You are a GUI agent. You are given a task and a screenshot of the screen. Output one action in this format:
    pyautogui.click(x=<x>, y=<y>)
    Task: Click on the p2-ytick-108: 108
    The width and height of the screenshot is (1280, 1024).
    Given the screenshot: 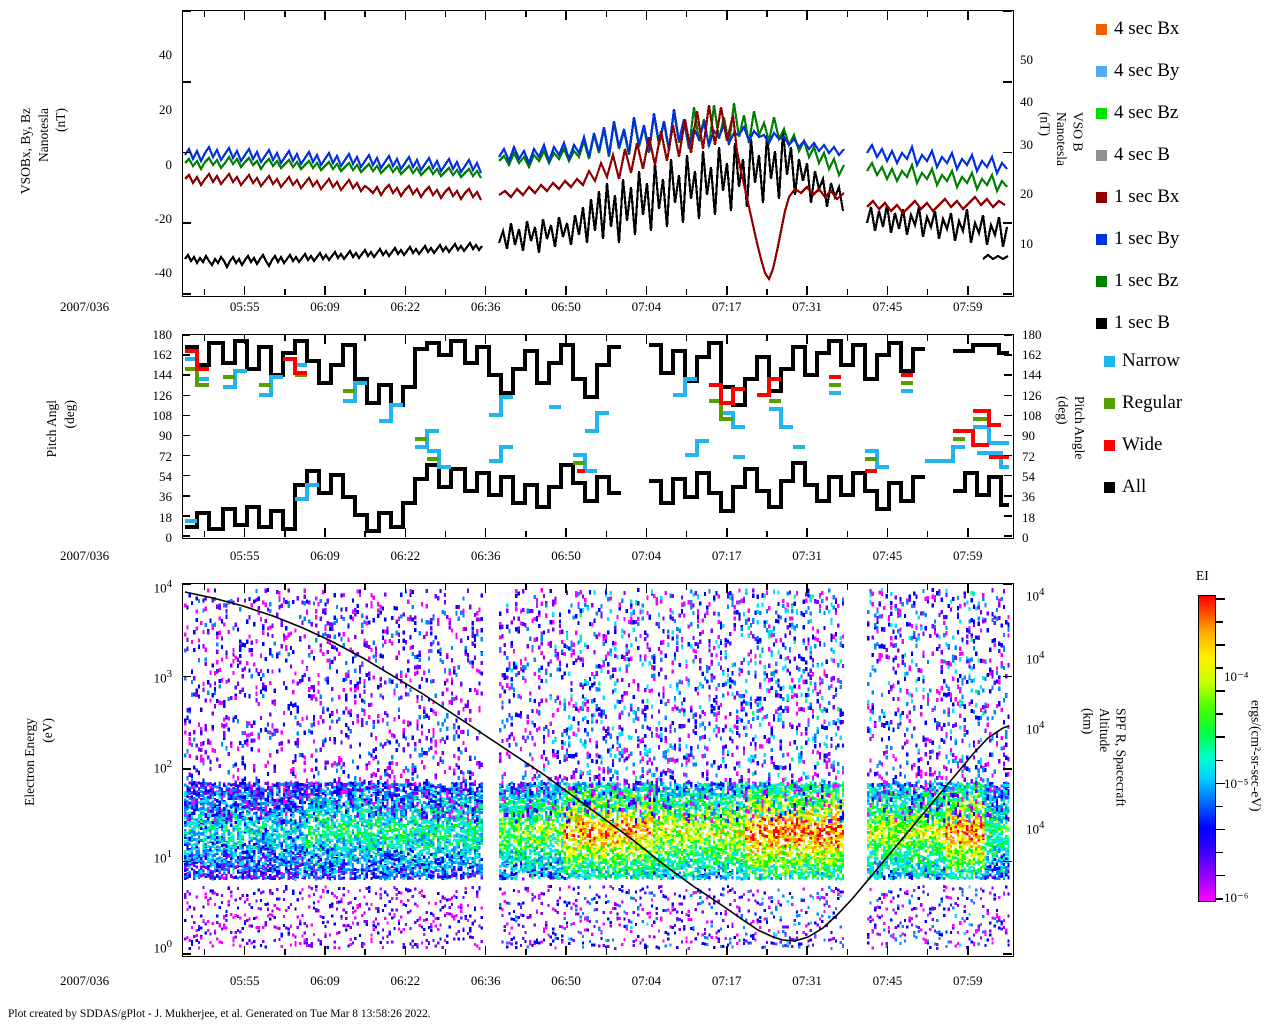 What is the action you would take?
    pyautogui.click(x=151, y=416)
    